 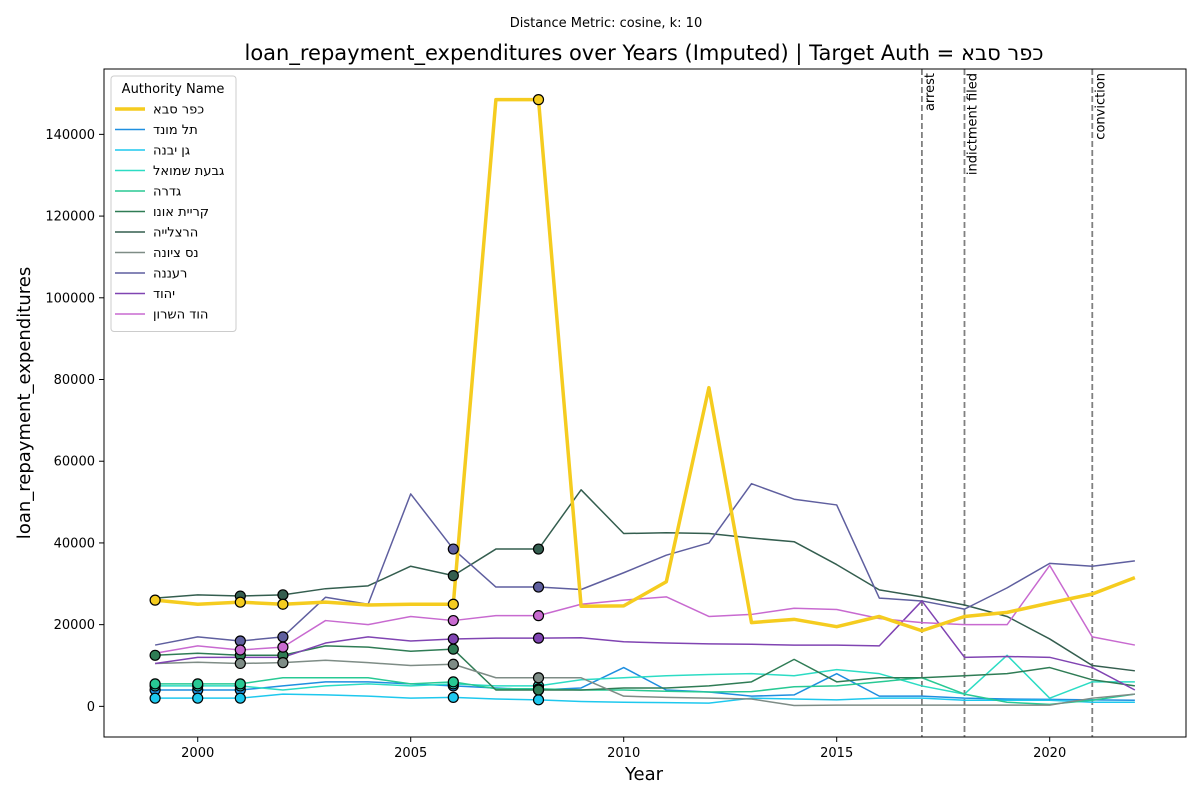 What do you see at coordinates (175, 130) in the screenshot?
I see `legend-label: תל מונד` at bounding box center [175, 130].